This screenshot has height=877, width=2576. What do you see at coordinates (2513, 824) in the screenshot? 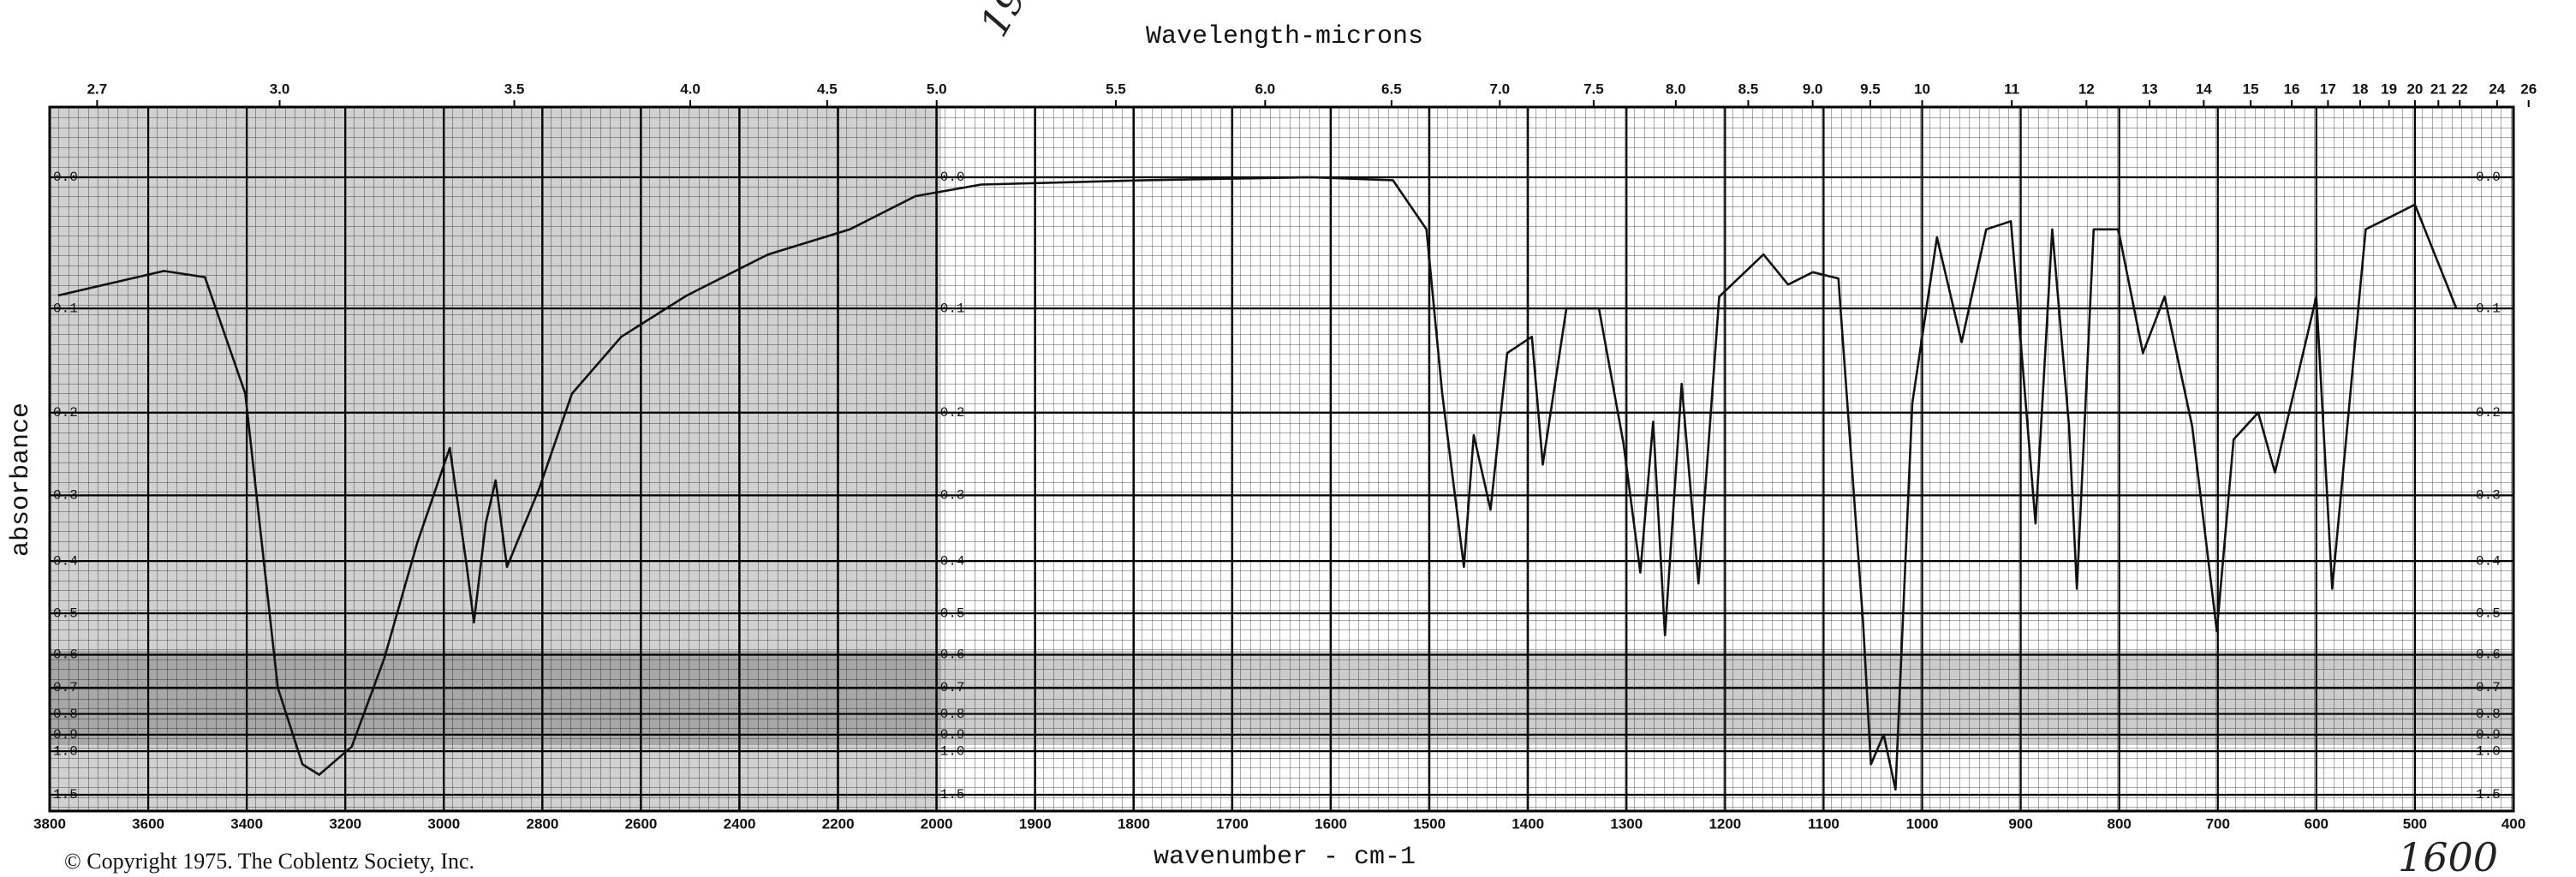
I see `x-tick-label: 400` at bounding box center [2513, 824].